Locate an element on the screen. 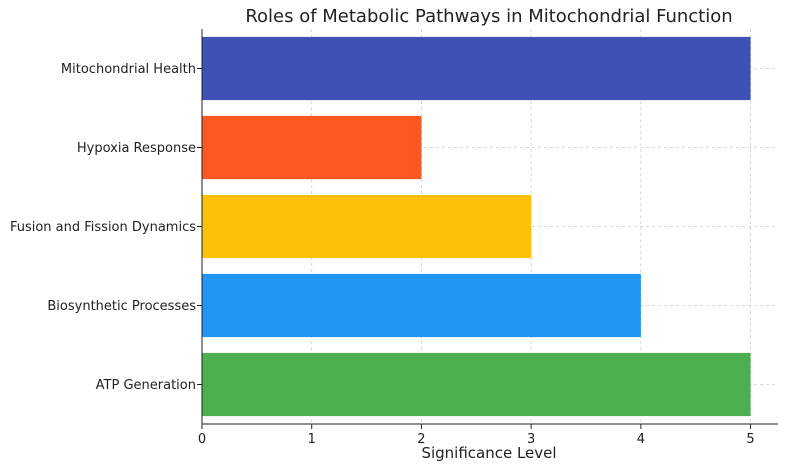 The width and height of the screenshot is (786, 473). y-tick-label: Hypoxia Response is located at coordinates (136, 148).